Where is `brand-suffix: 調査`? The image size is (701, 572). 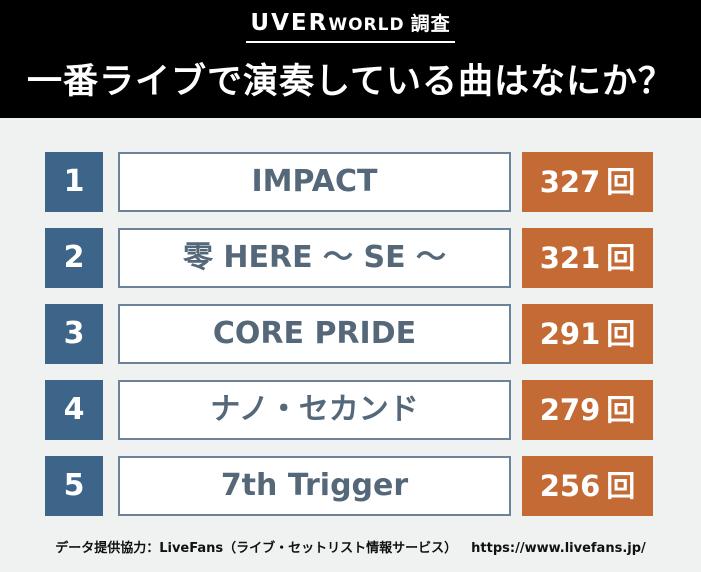
brand-suffix: 調査 is located at coordinates (430, 24).